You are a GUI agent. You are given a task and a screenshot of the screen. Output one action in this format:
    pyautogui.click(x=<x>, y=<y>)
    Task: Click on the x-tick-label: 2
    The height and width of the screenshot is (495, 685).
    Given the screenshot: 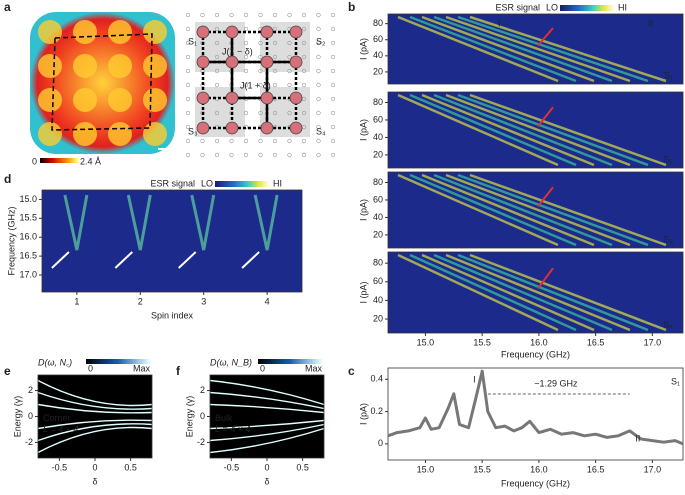 What is the action you would take?
    pyautogui.click(x=140, y=301)
    